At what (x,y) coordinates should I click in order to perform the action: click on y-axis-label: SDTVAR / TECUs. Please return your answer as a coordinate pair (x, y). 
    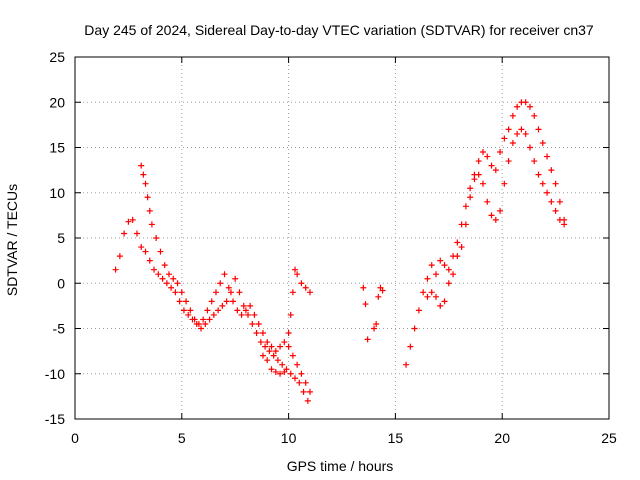
    Looking at the image, I should click on (12, 240).